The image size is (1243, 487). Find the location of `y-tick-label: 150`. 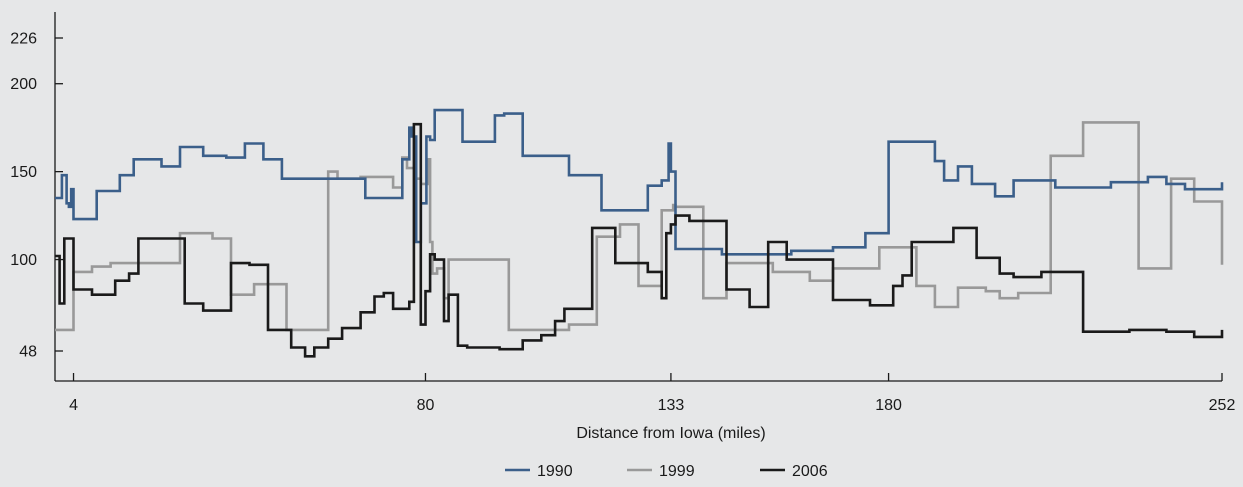

y-tick-label: 150 is located at coordinates (23, 172).